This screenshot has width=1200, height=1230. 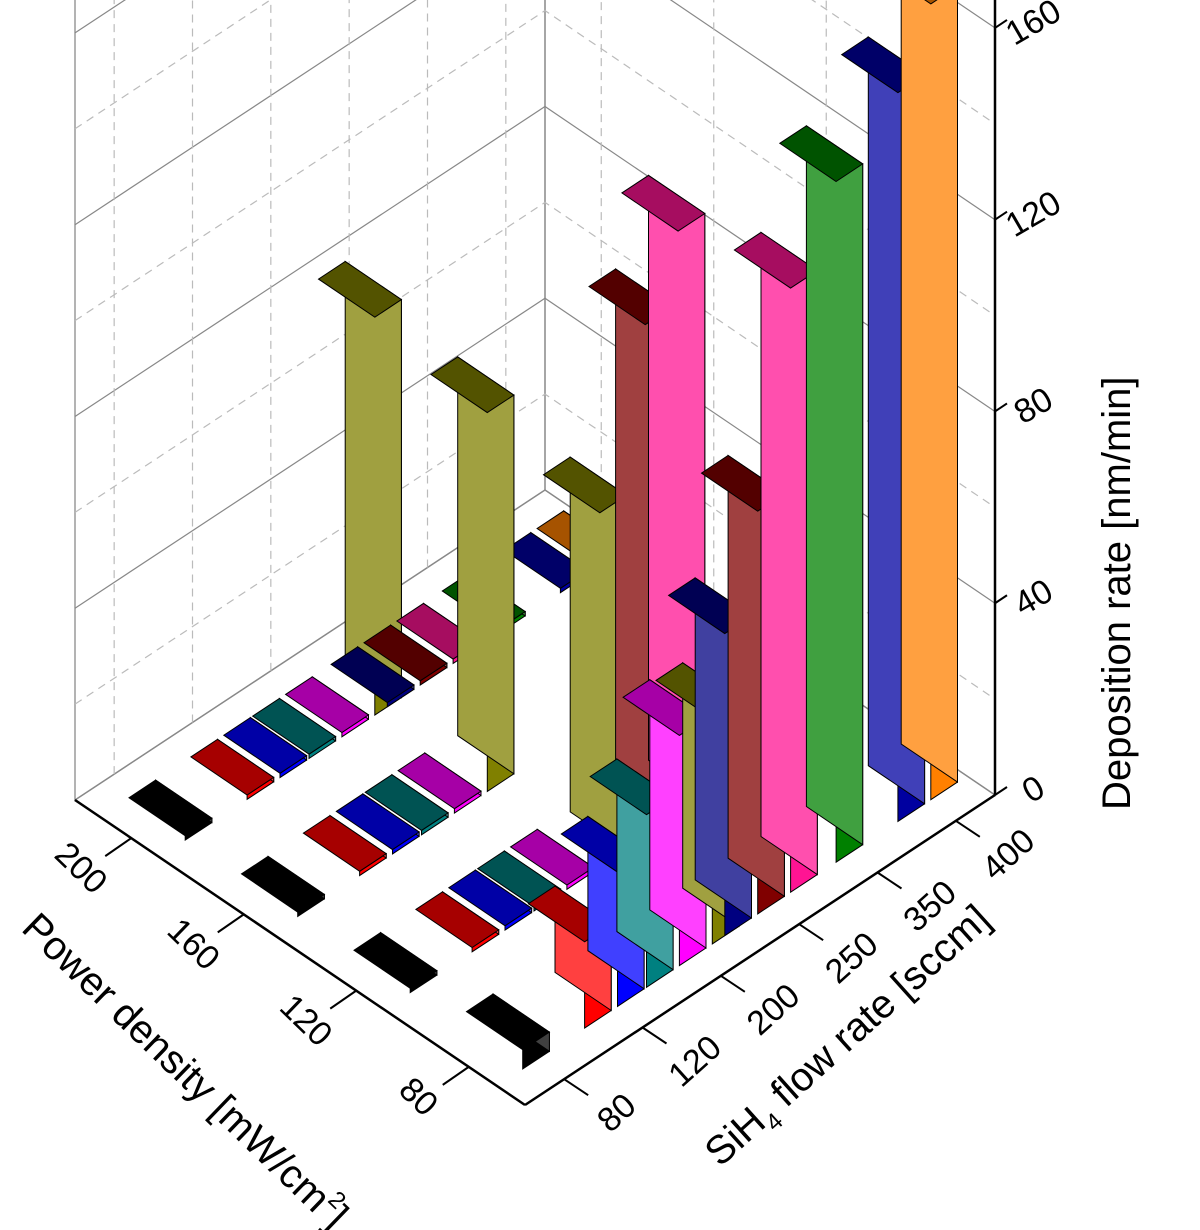 I want to click on flow-tick-label: 200, so click(x=774, y=1010).